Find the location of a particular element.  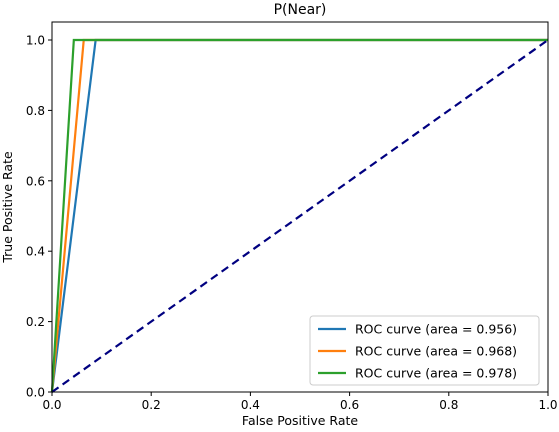

x-tick-label: 0.4 is located at coordinates (250, 405).